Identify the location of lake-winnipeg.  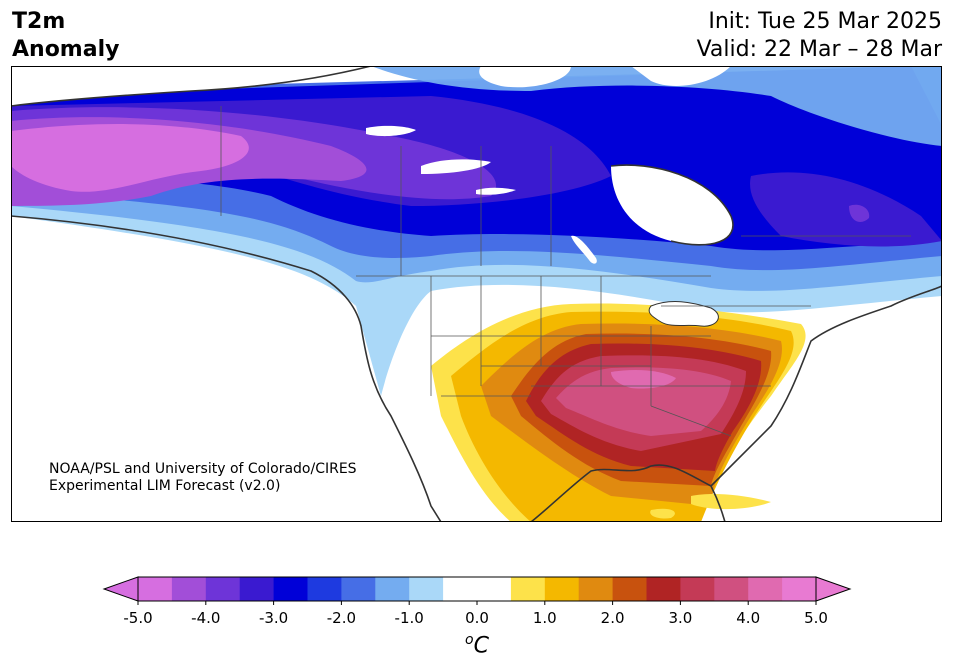
(584, 249).